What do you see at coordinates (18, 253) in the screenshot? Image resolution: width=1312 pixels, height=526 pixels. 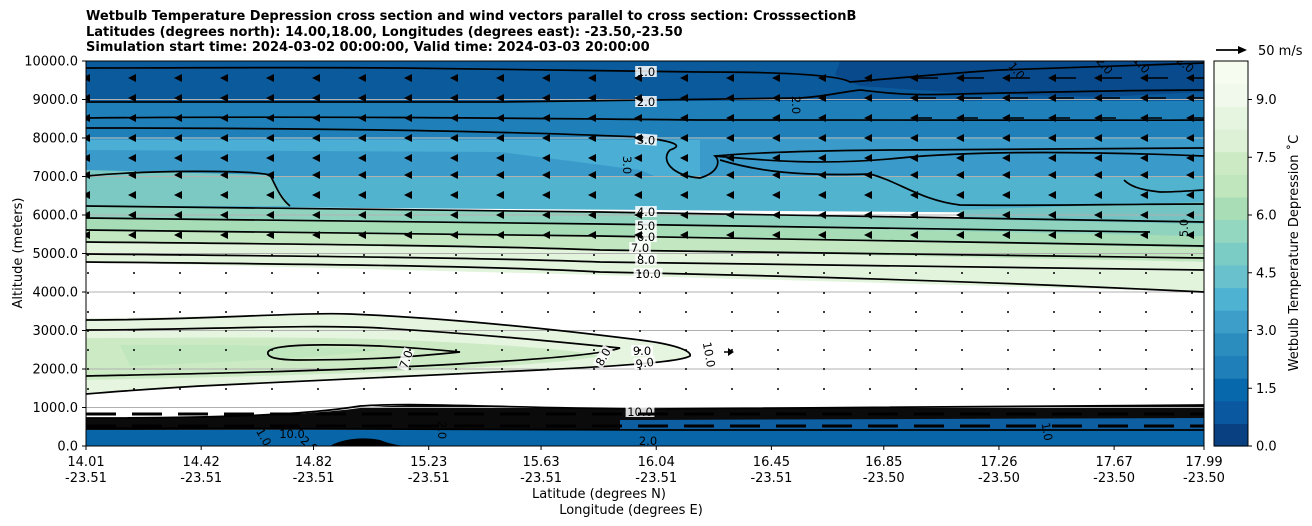 I see `y-axis-label: Altitude (meters)` at bounding box center [18, 253].